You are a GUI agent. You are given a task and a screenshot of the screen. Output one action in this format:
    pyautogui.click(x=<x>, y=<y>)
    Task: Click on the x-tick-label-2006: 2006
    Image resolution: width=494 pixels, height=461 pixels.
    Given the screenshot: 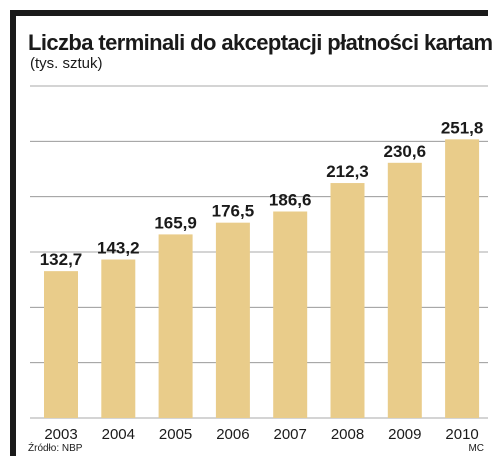 What is the action you would take?
    pyautogui.click(x=232, y=434)
    